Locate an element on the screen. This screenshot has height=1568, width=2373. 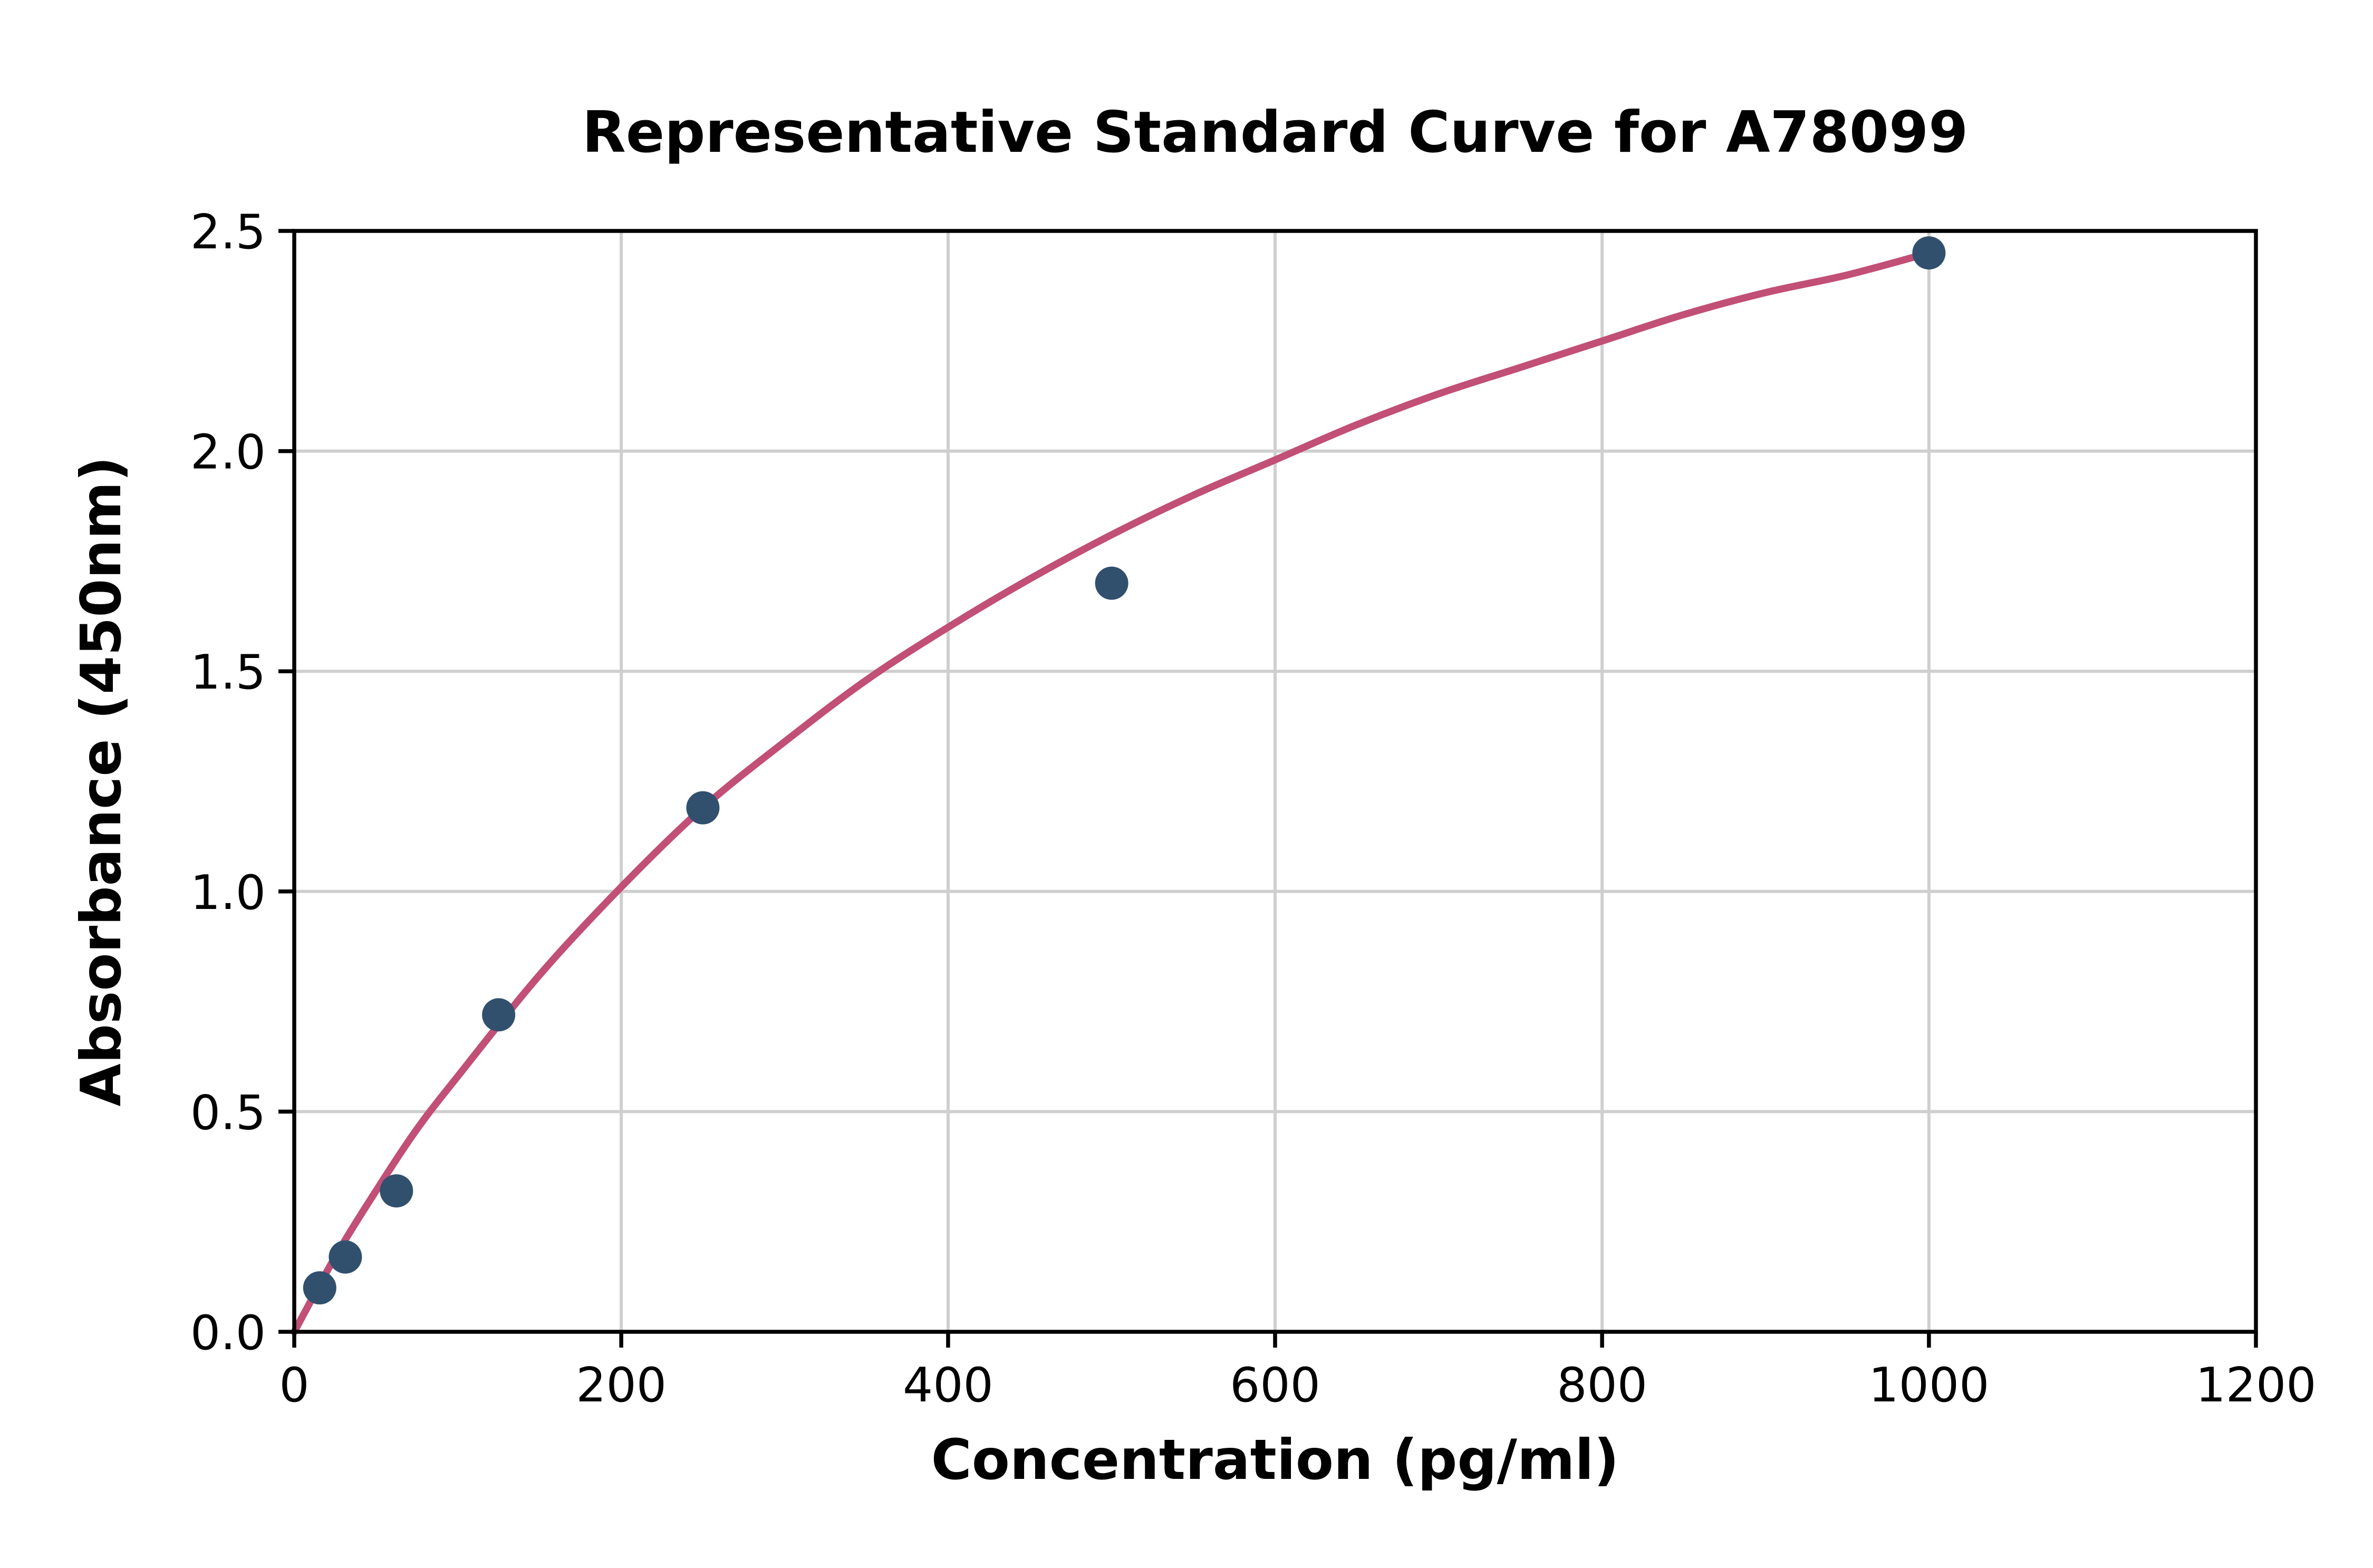
x-tick-label: 800 is located at coordinates (1602, 1385).